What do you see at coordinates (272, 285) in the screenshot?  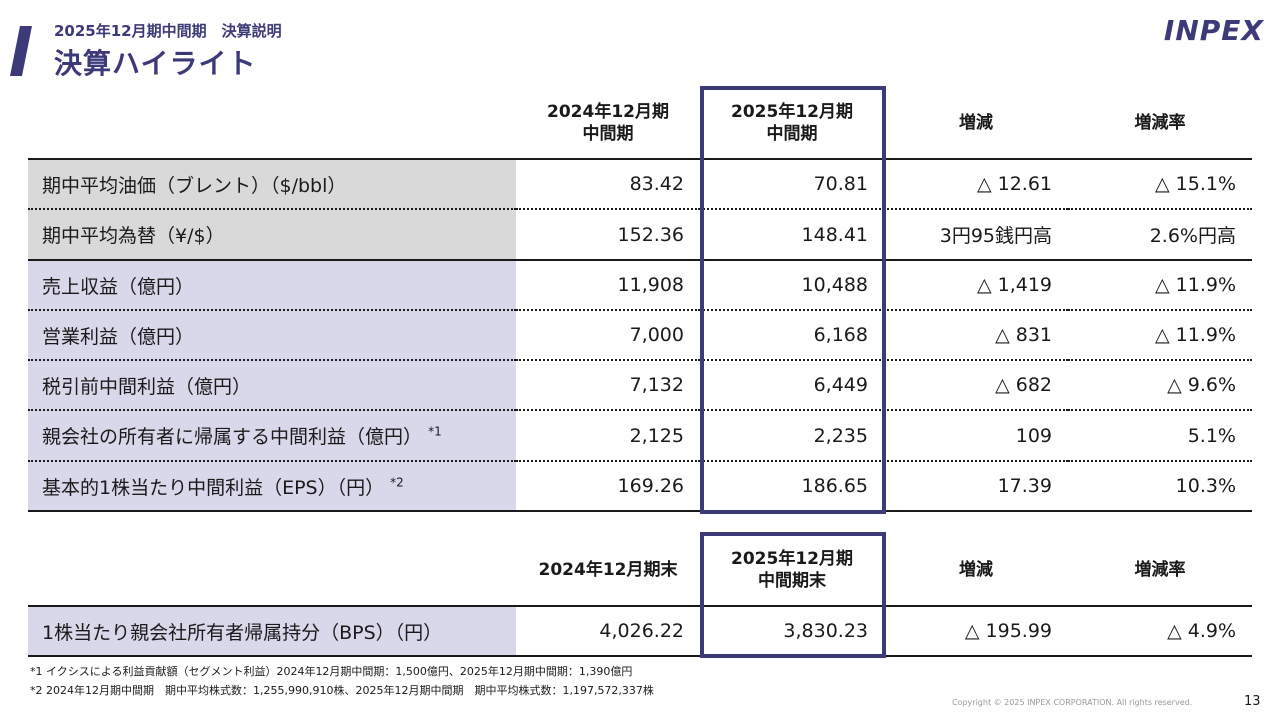 I see `row-label-cell: 売上収益（億円）` at bounding box center [272, 285].